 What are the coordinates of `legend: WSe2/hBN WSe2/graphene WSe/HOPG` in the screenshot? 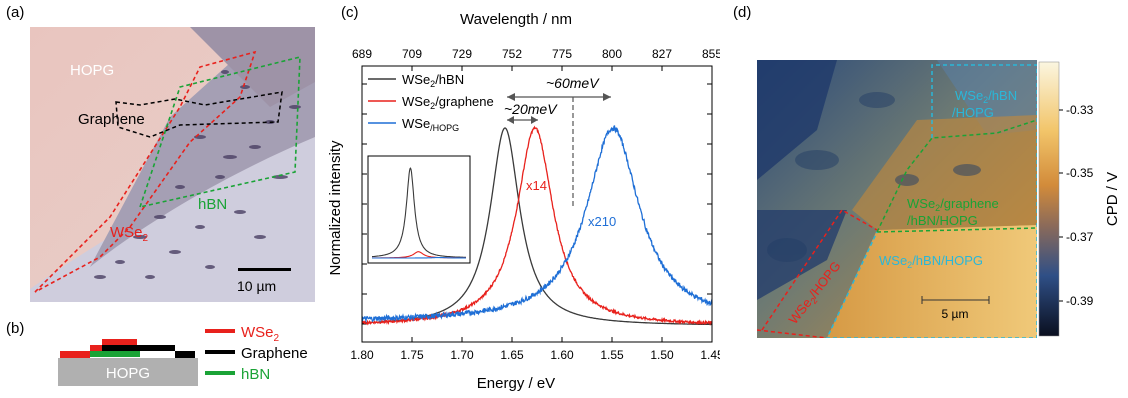 It's located at (431, 102).